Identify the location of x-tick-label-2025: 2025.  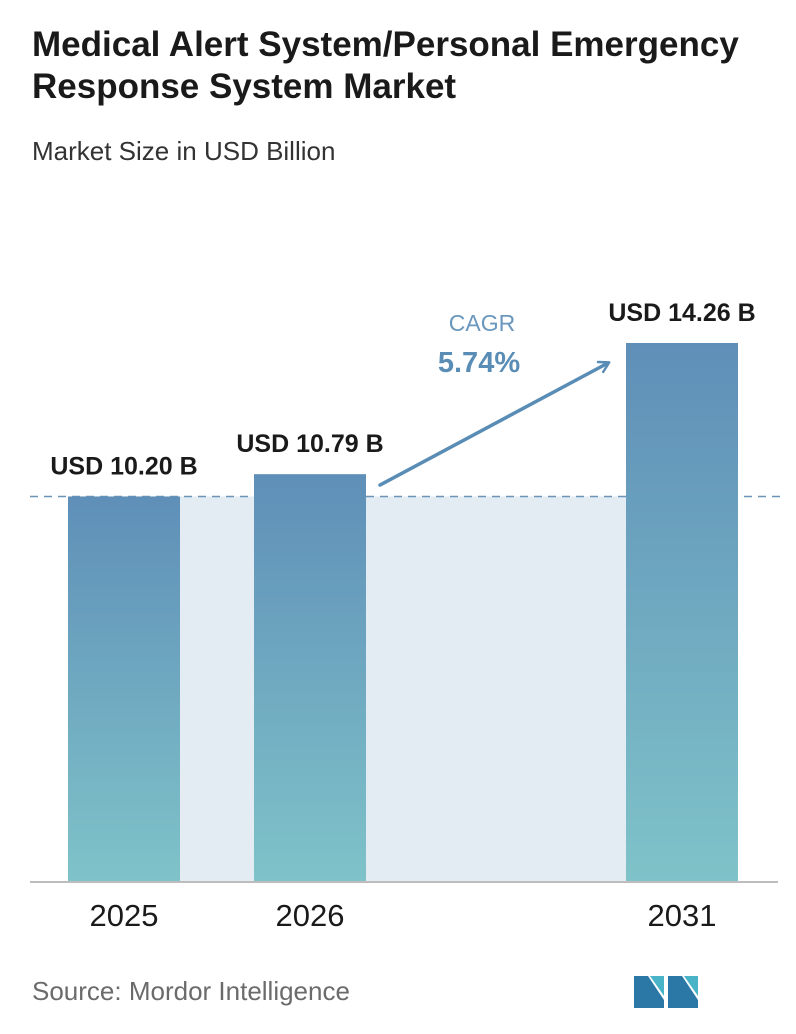
(124, 915).